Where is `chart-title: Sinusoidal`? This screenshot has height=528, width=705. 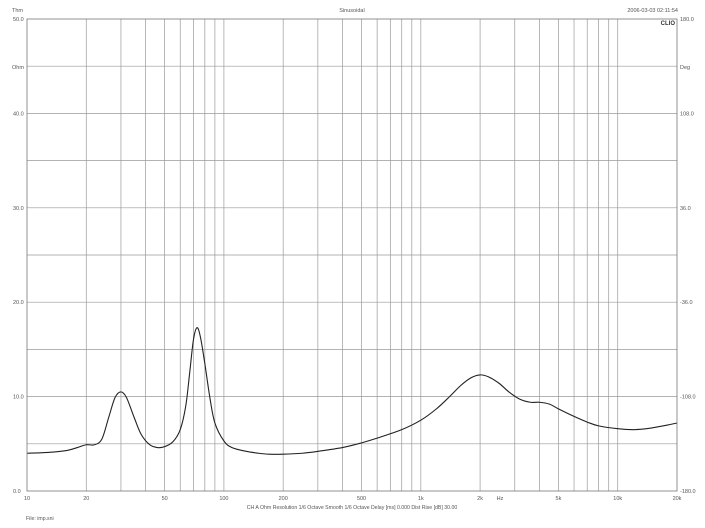
chart-title: Sinusoidal is located at coordinates (351, 11).